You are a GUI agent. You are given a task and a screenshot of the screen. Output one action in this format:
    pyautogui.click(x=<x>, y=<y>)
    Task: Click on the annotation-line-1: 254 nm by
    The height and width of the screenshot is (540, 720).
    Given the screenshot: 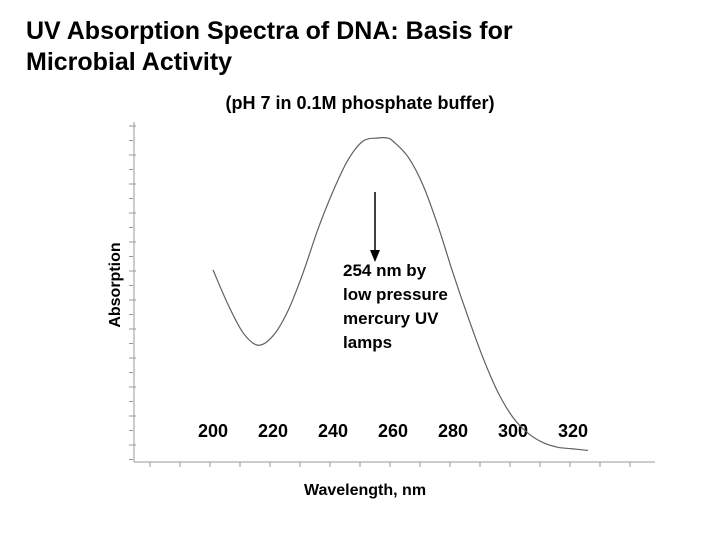 What is the action you would take?
    pyautogui.click(x=385, y=270)
    